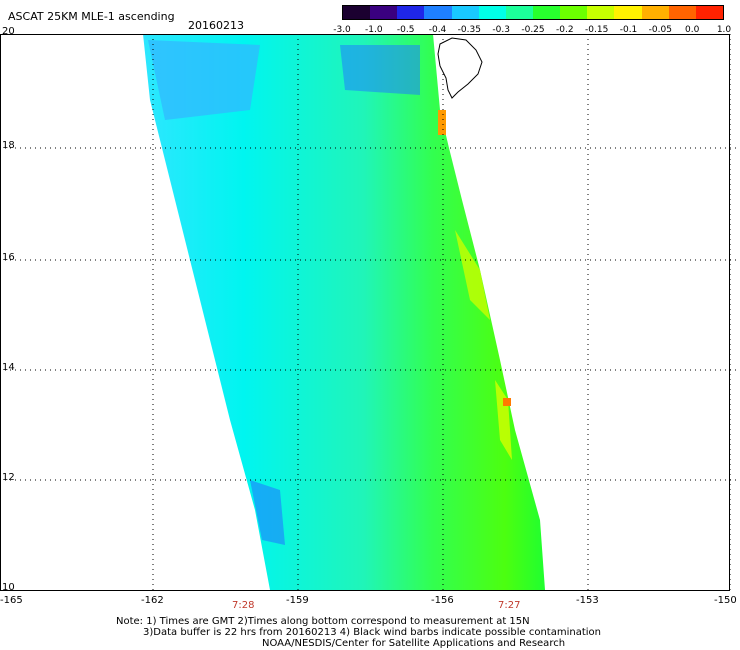  I want to click on product-title: ASCAT 25KM MLE-1 ascending, so click(91, 16).